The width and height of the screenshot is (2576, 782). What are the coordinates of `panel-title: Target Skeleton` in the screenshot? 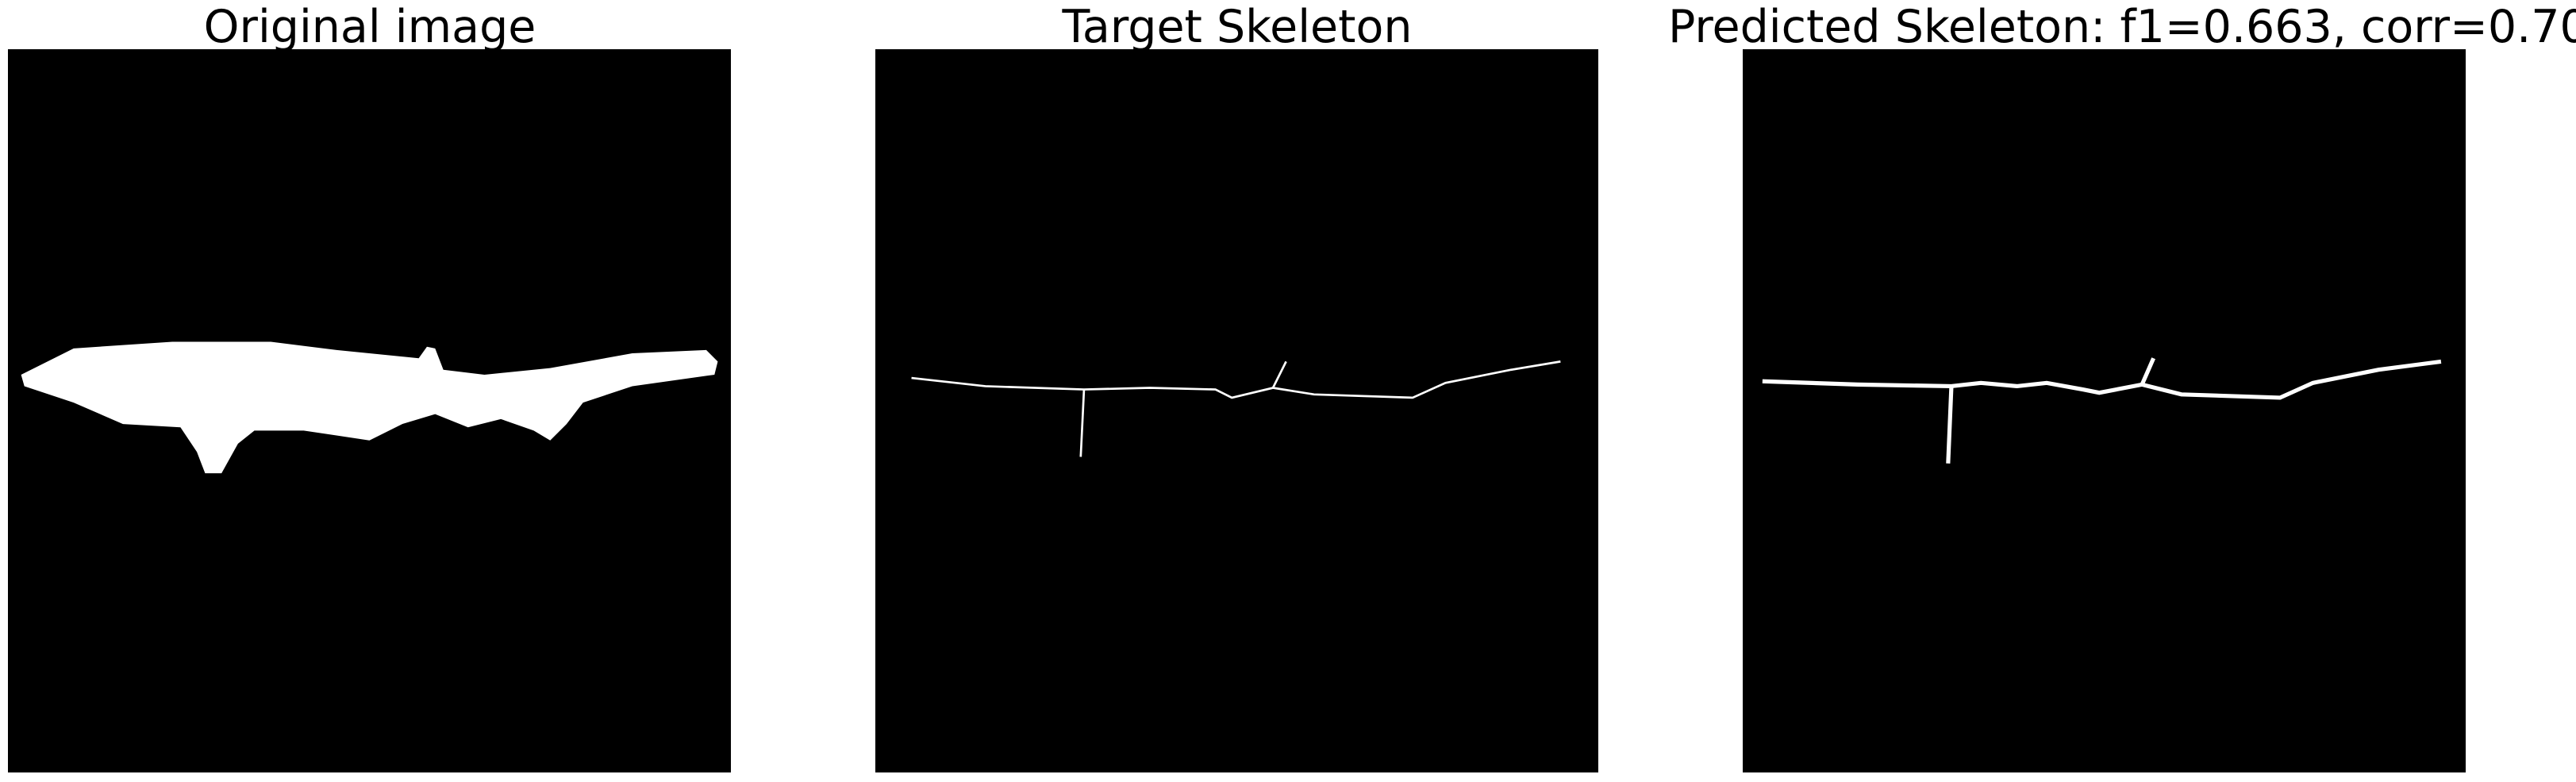 It's located at (1237, 27).